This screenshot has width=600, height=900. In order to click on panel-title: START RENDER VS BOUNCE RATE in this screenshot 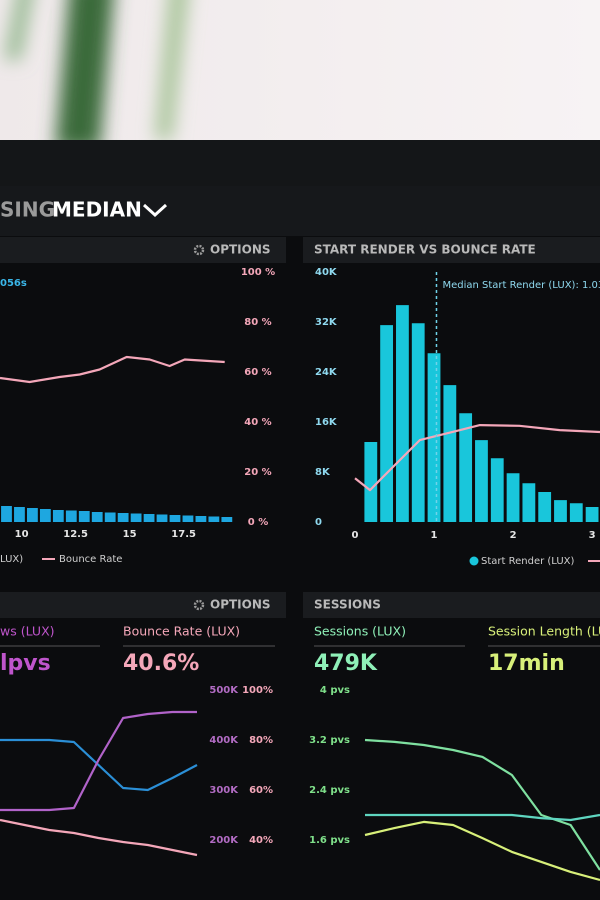, I will do `click(425, 250)`.